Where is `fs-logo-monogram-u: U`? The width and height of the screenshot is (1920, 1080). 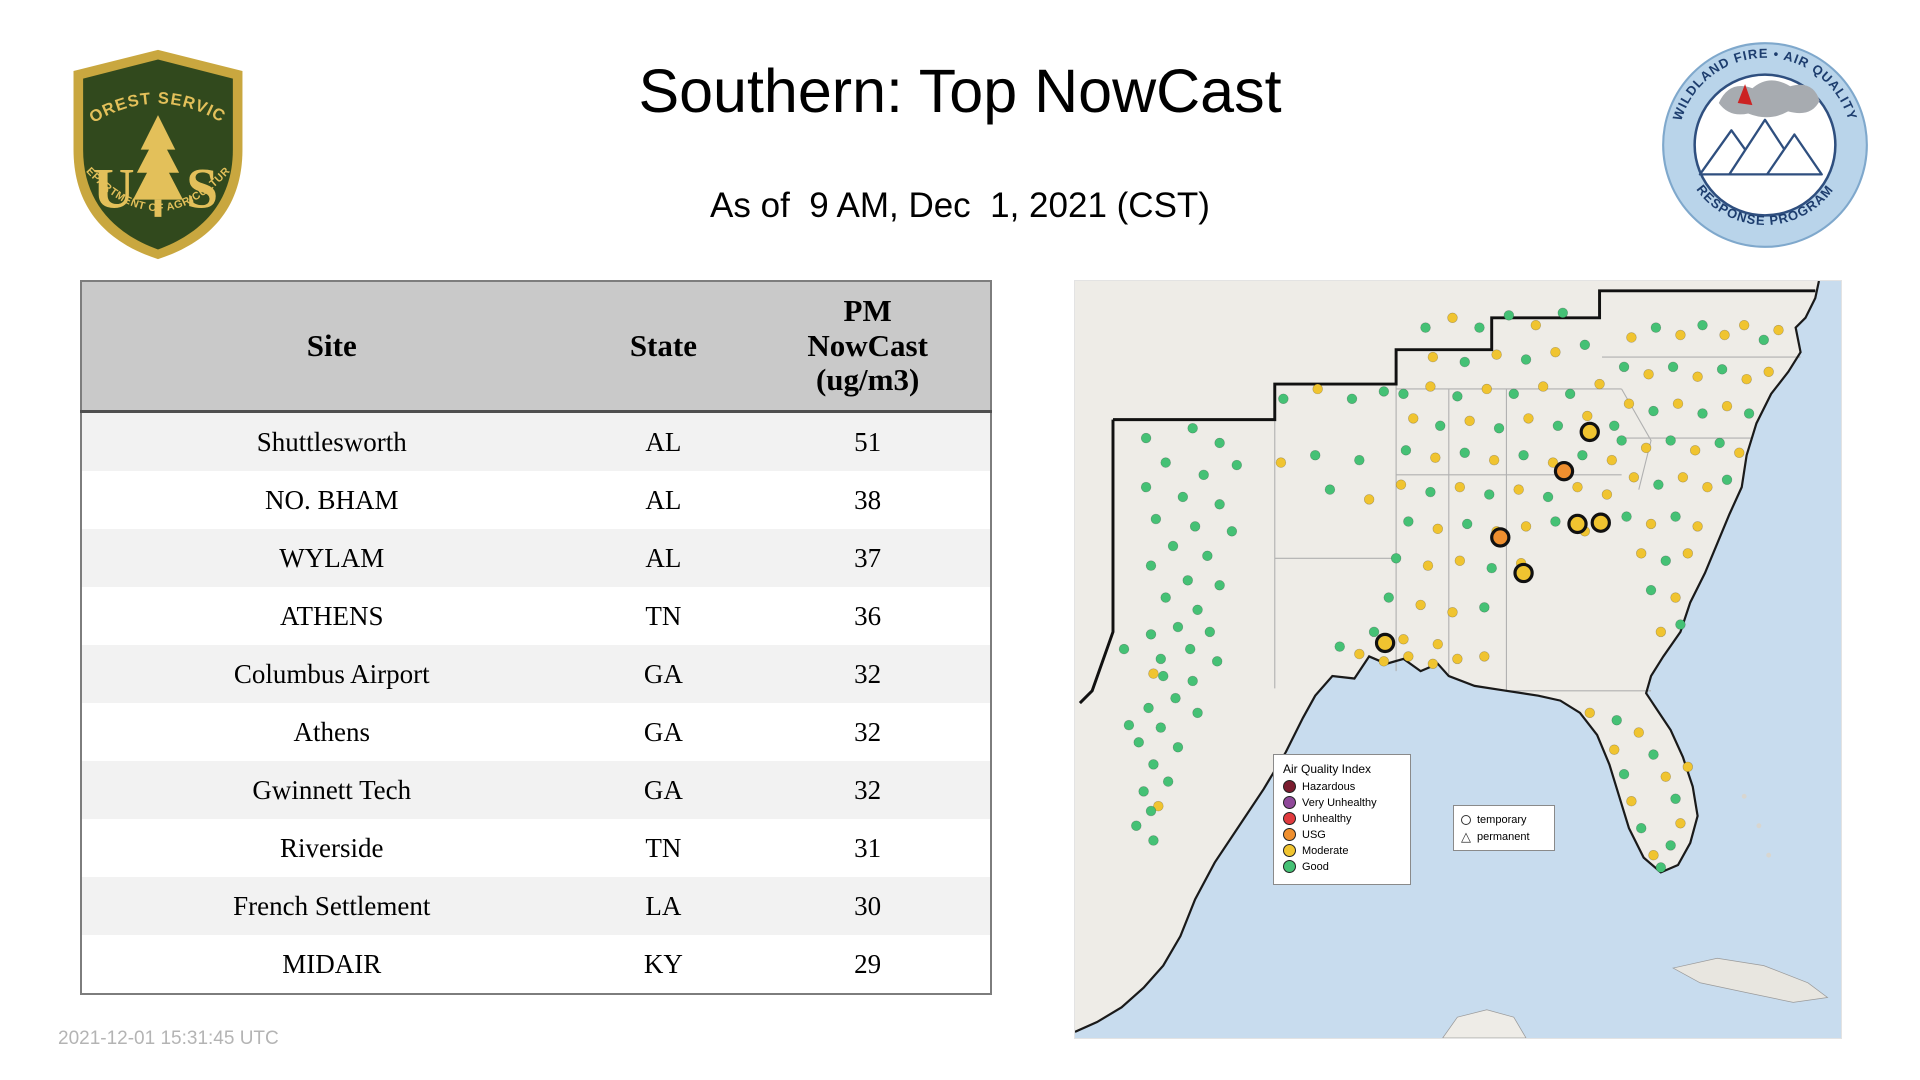 fs-logo-monogram-u: U is located at coordinates (114, 188).